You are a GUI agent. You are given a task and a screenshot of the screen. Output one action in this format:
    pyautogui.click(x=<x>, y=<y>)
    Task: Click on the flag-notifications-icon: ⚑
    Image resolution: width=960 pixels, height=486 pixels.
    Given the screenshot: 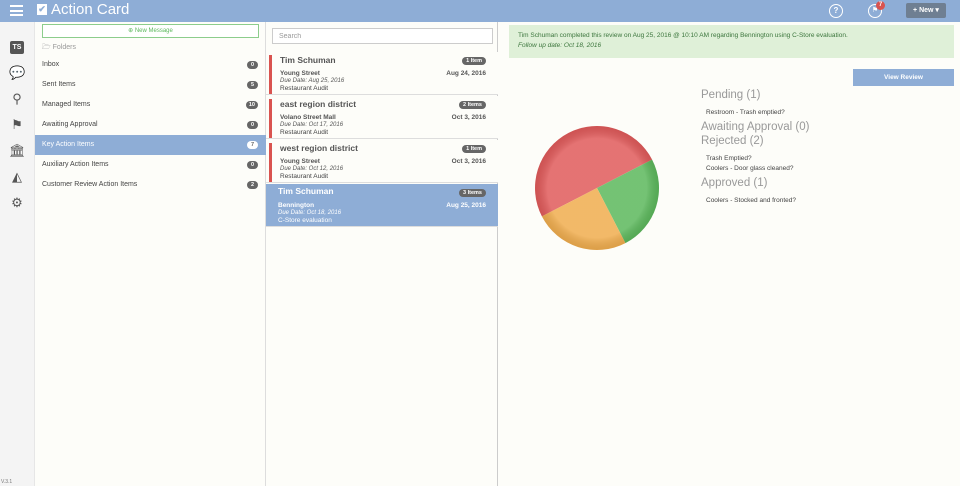 What is the action you would take?
    pyautogui.click(x=875, y=11)
    